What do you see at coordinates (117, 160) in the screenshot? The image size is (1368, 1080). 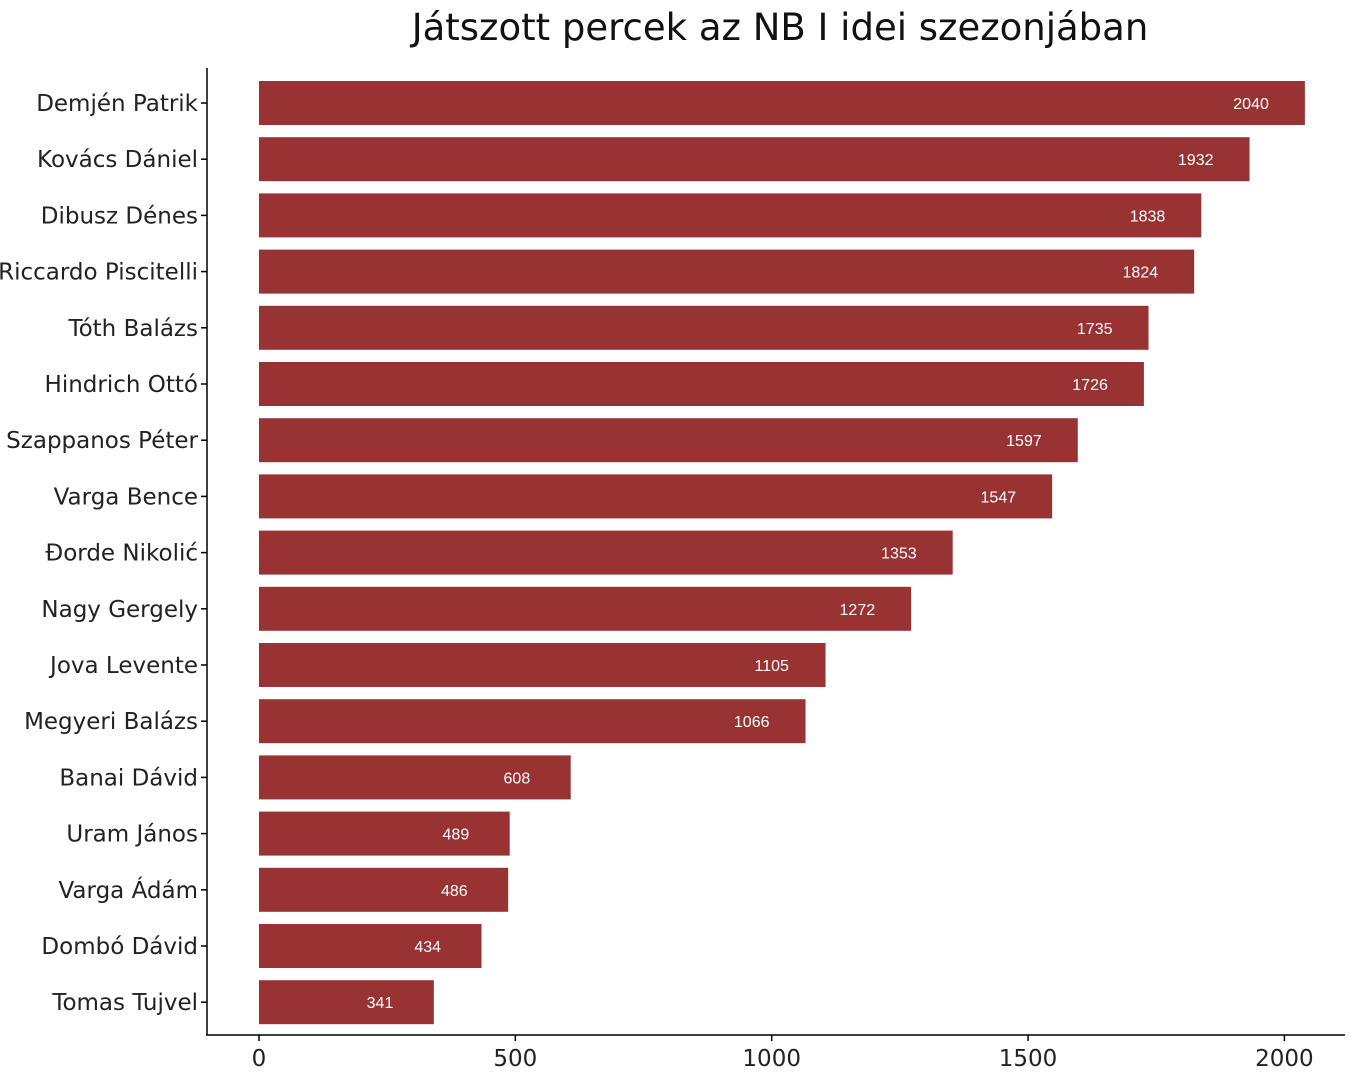 I see `y-category-label: Kovács Dániel` at bounding box center [117, 160].